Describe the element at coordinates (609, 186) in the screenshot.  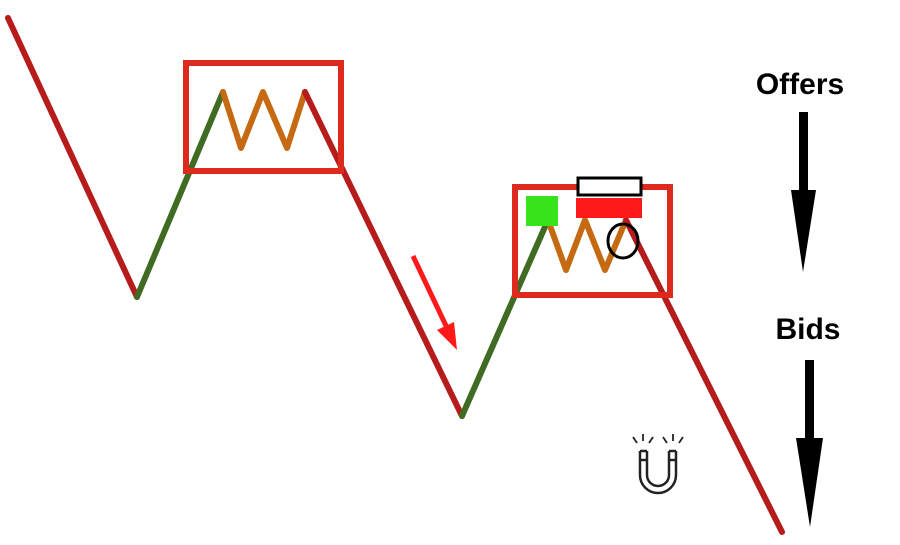
I see `order-outline-marker` at that location.